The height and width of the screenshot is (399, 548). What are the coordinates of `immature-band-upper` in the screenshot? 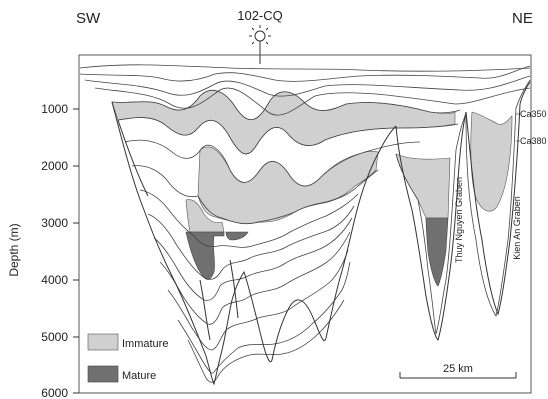 It's located at (283, 122).